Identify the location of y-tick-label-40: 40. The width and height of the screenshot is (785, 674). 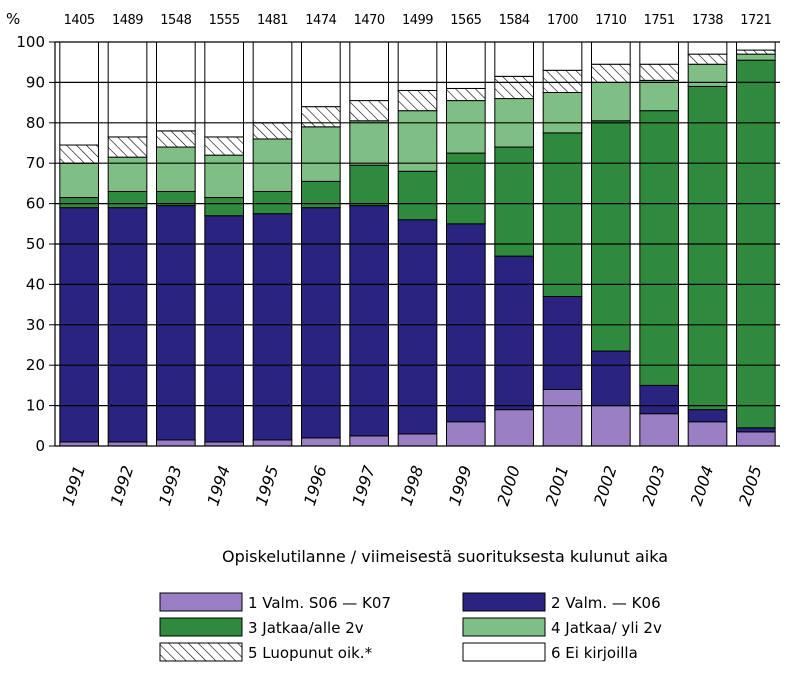
(35, 284).